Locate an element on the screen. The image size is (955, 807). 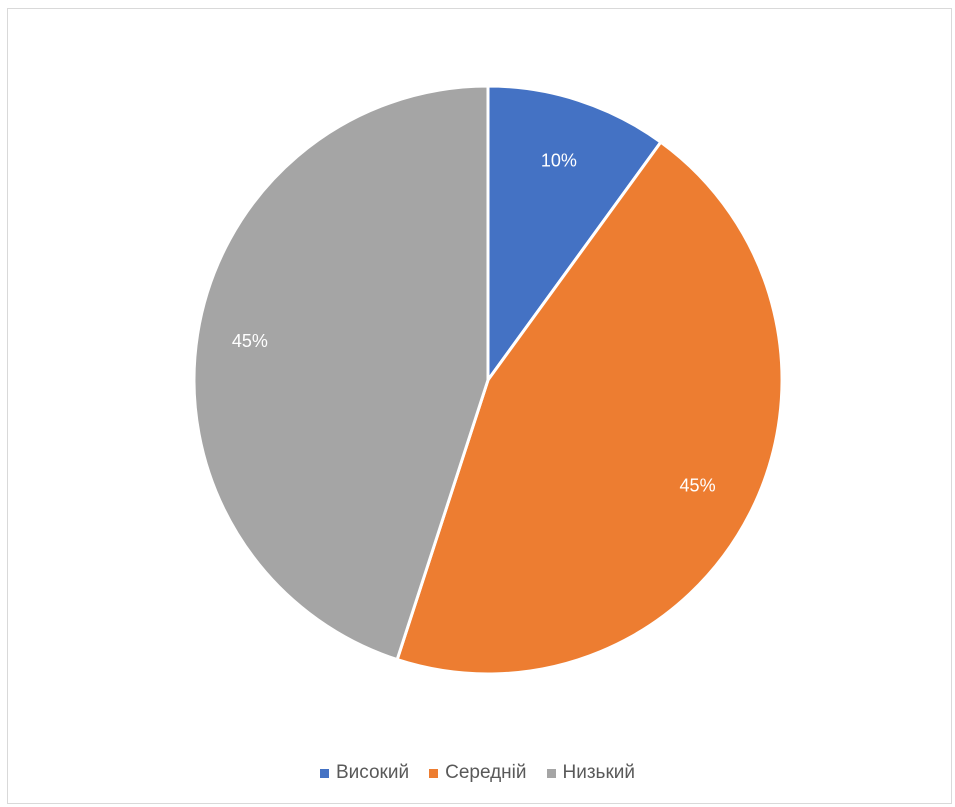
legend-item-medium: Середній is located at coordinates (478, 773).